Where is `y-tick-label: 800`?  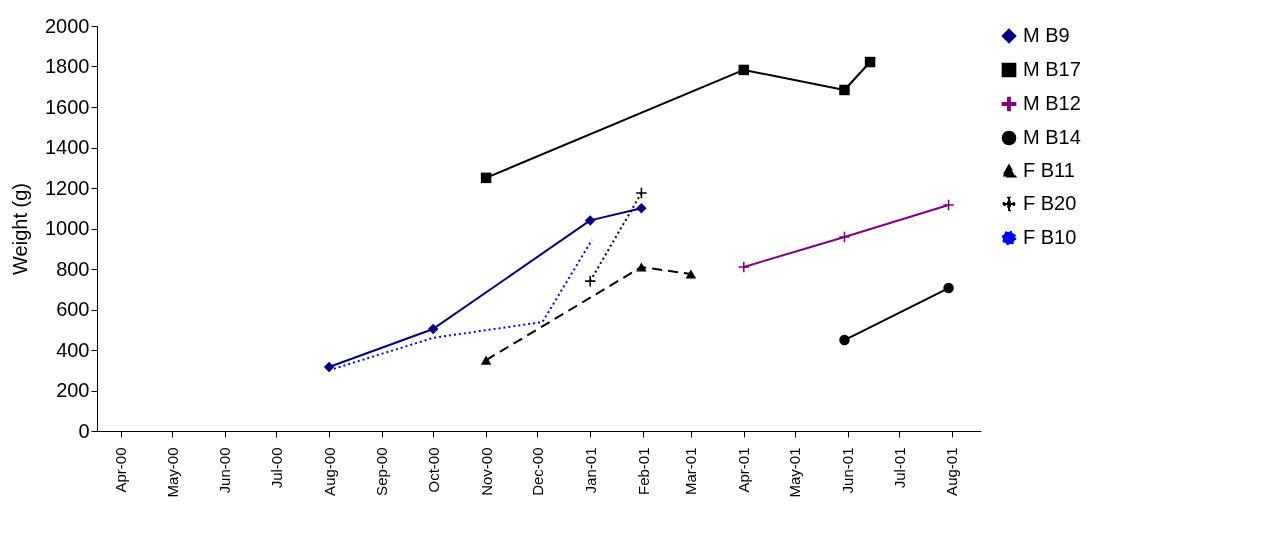 y-tick-label: 800 is located at coordinates (73, 268).